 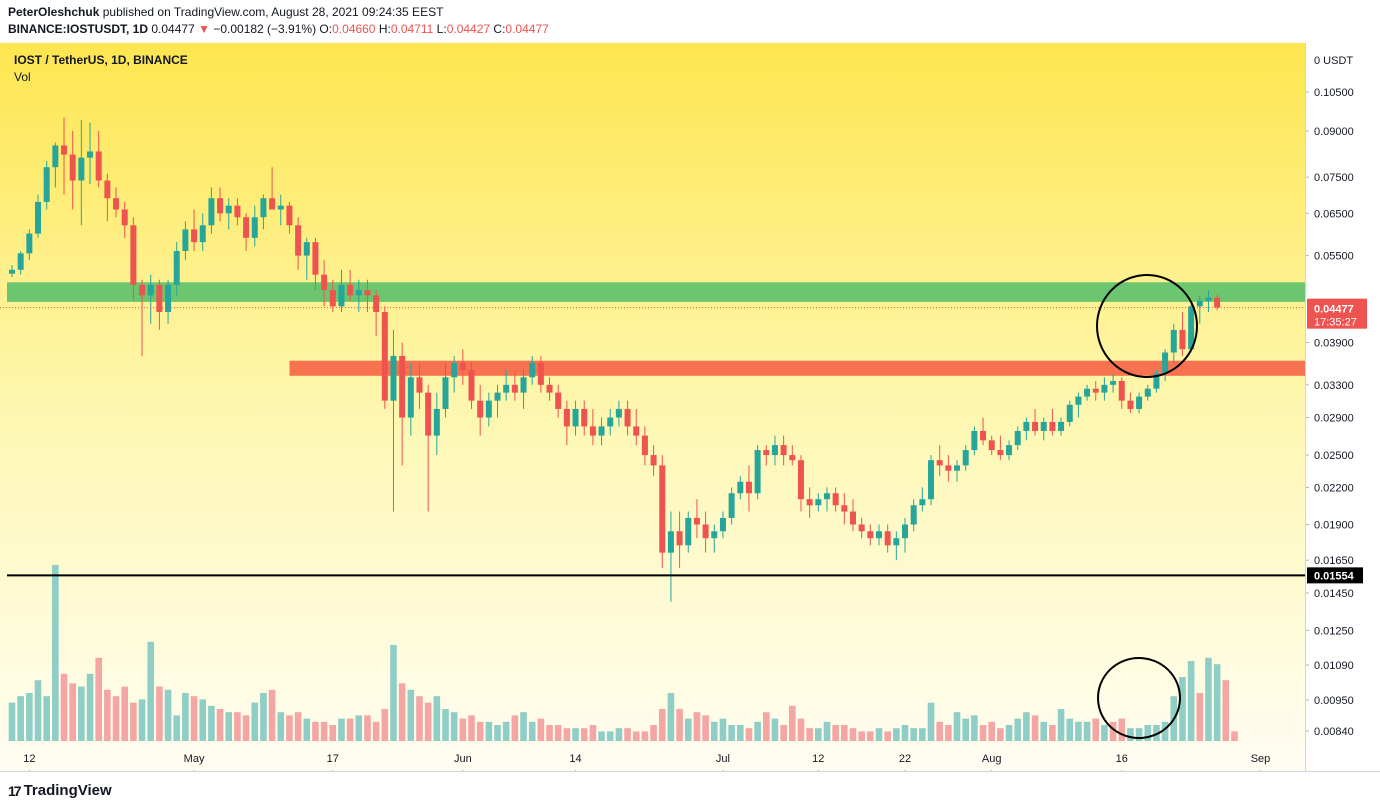 I want to click on y-tick-label: 0.03300, so click(x=1334, y=386).